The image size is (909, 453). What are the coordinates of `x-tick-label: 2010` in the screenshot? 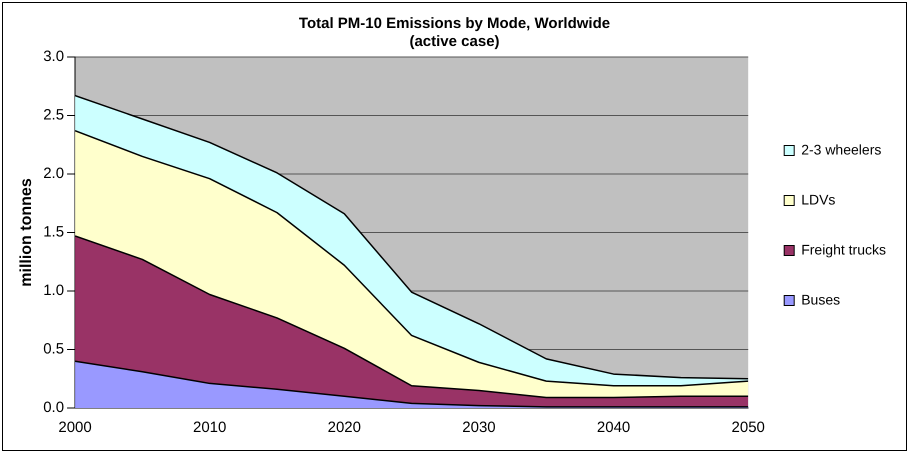 It's located at (209, 427).